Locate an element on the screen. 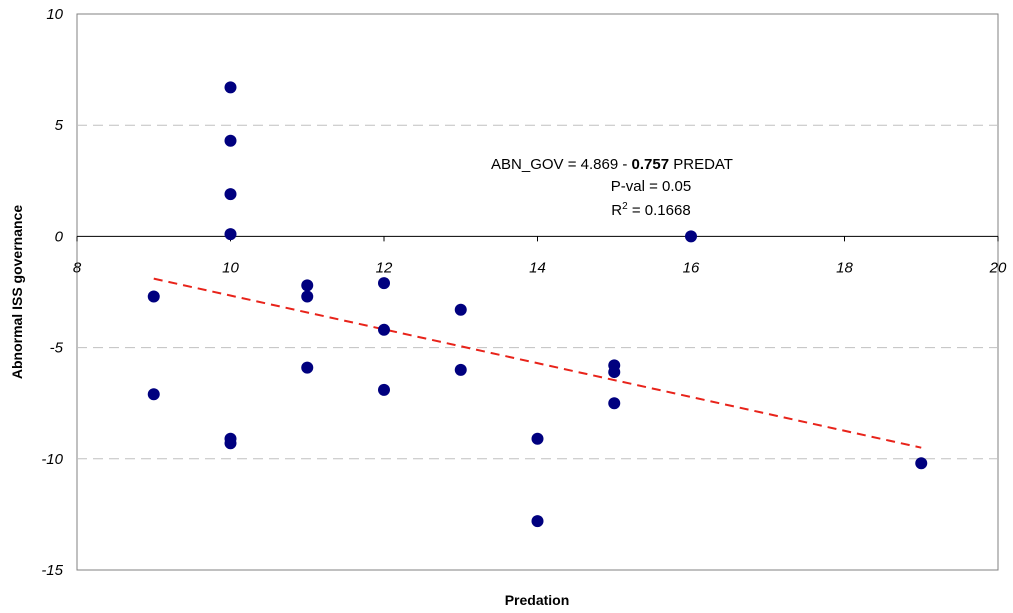 Image resolution: width=1013 pixels, height=613 pixels. y-tick-label: 10 is located at coordinates (54, 14).